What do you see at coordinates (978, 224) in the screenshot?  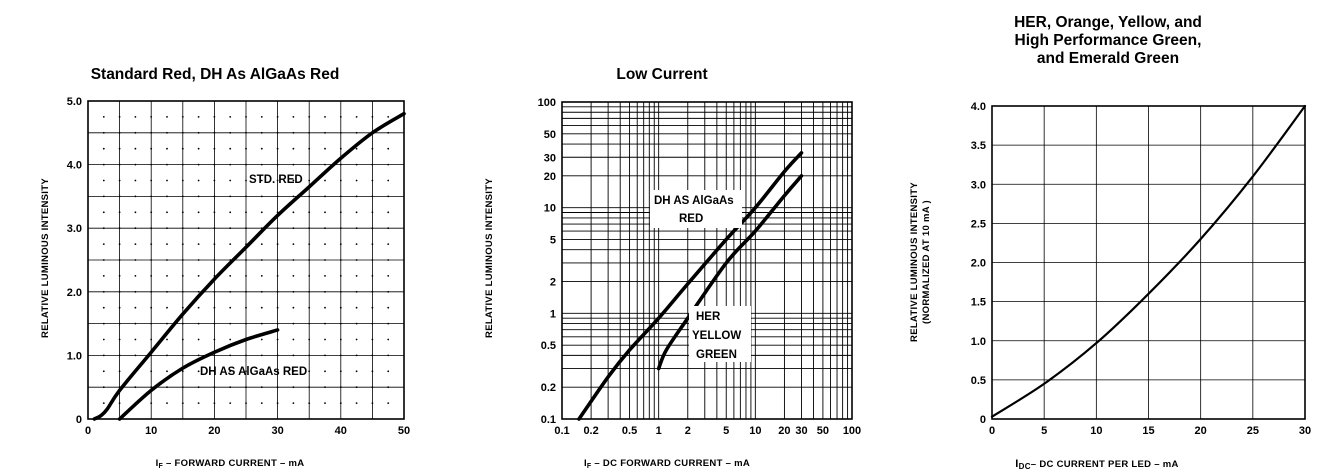 I see `y-tick-label: 2.5` at bounding box center [978, 224].